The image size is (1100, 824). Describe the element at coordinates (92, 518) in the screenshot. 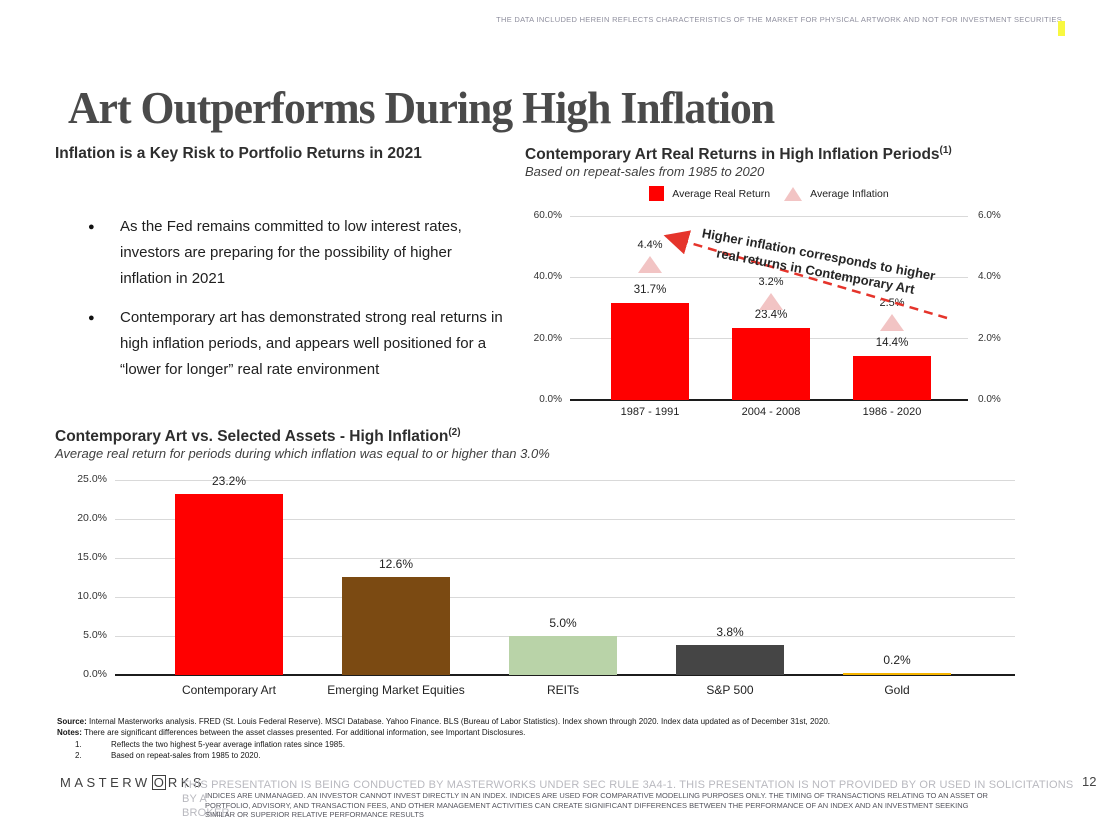

I see `y-axis-tick-label: 20.0%` at that location.